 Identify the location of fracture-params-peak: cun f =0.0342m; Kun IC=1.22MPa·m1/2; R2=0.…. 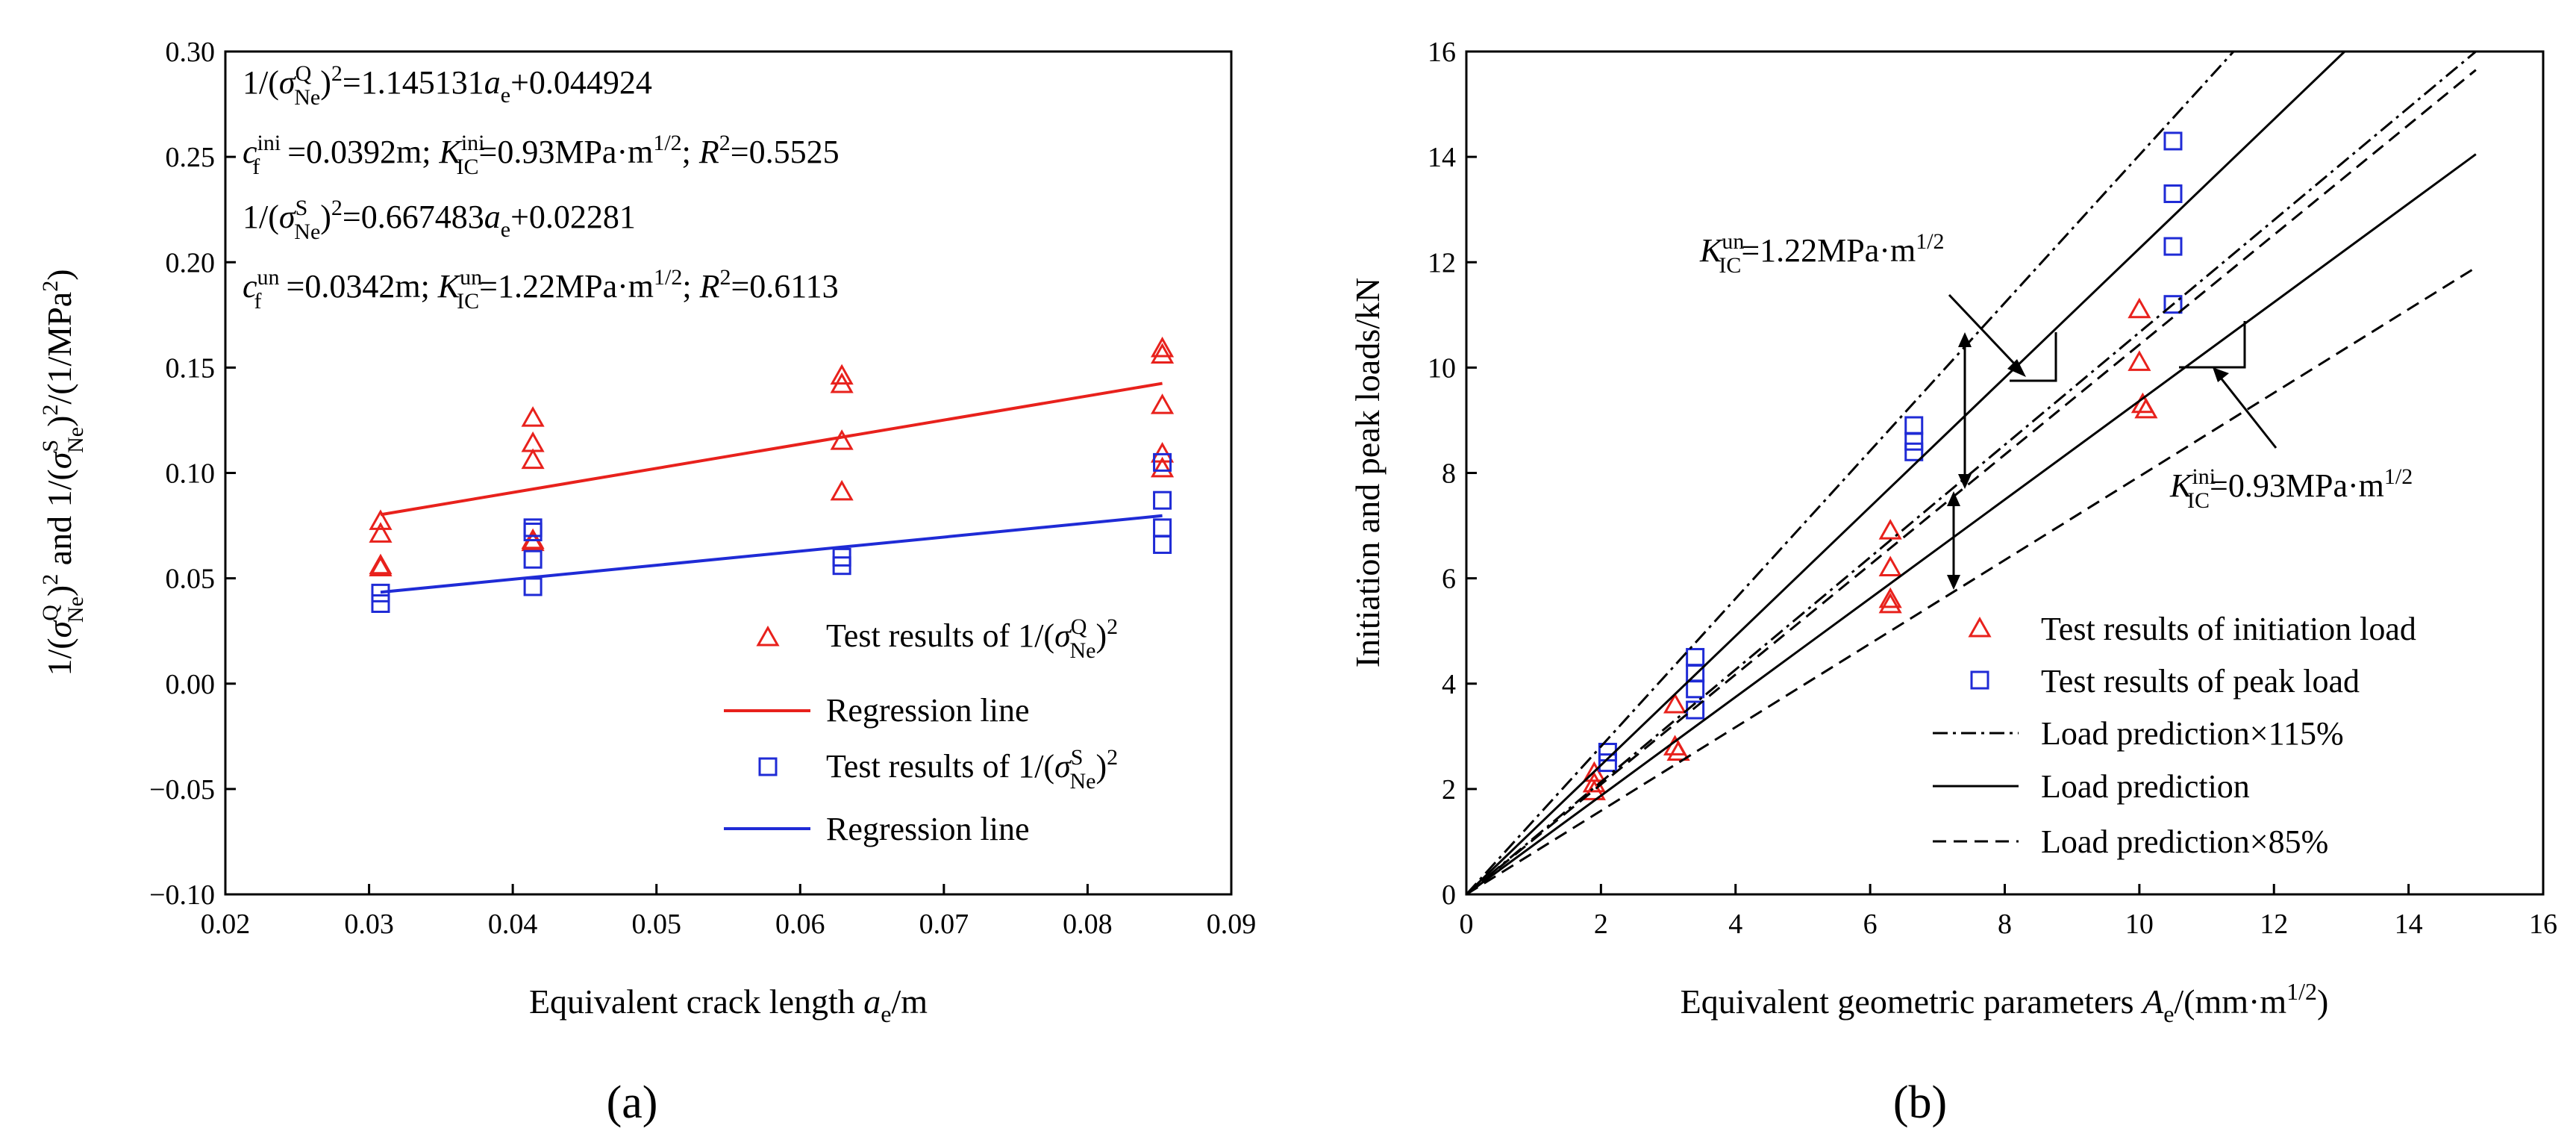
(541, 289).